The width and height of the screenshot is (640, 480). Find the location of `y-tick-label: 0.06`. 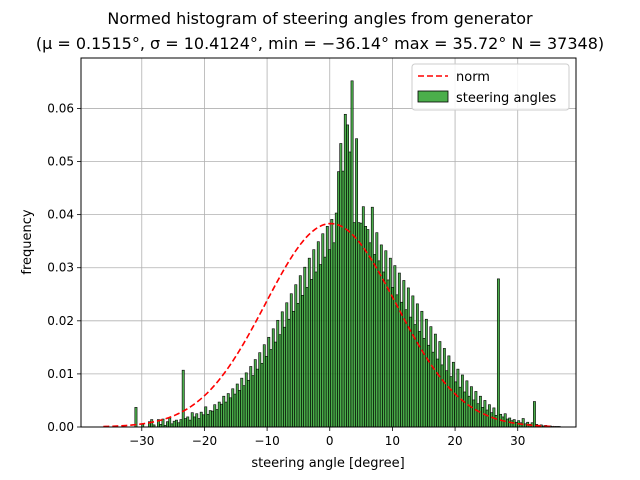

y-tick-label: 0.06 is located at coordinates (60, 108).